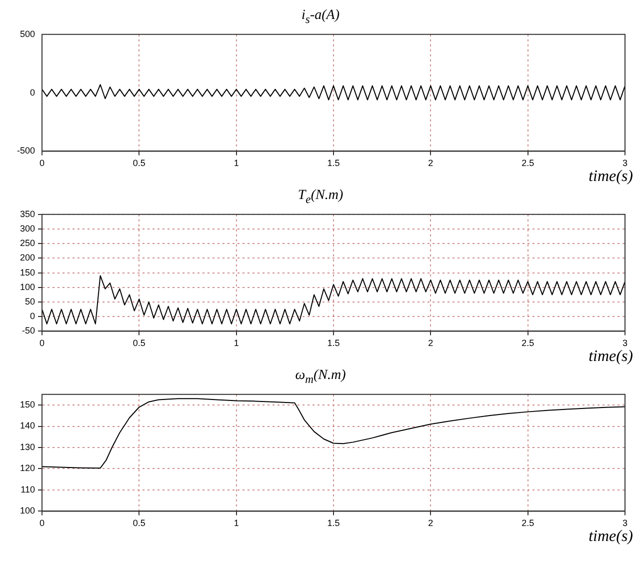 The image size is (641, 563). What do you see at coordinates (29, 301) in the screenshot?
I see `y-tick-label: 50` at bounding box center [29, 301].